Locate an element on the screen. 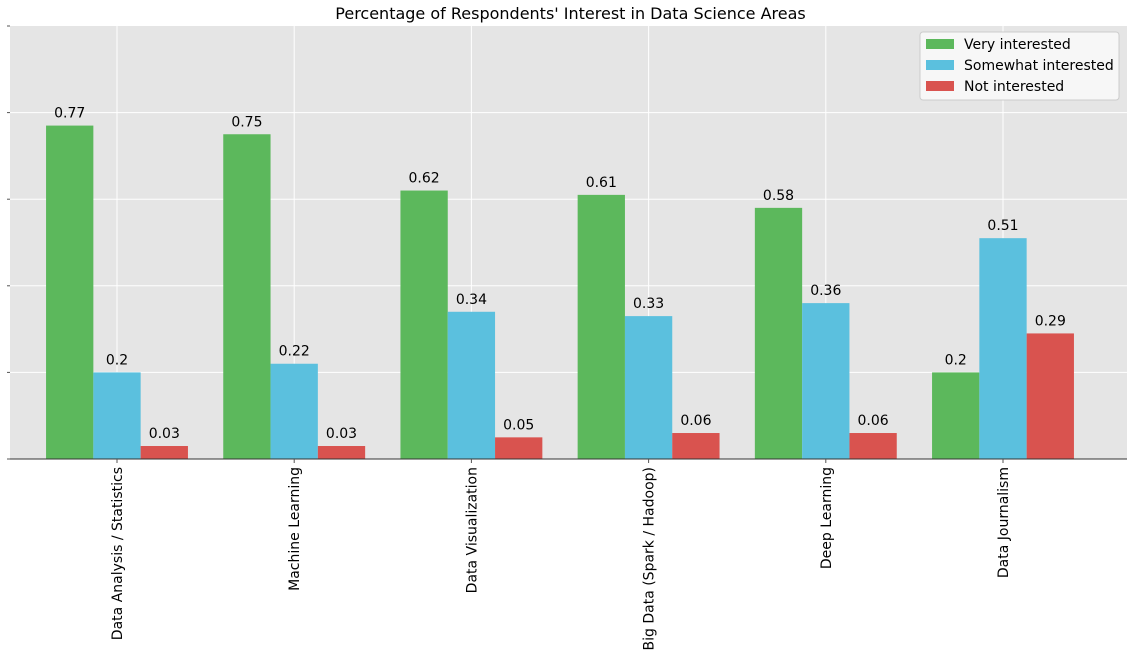  bar-value-label: 0.33 is located at coordinates (648, 304).